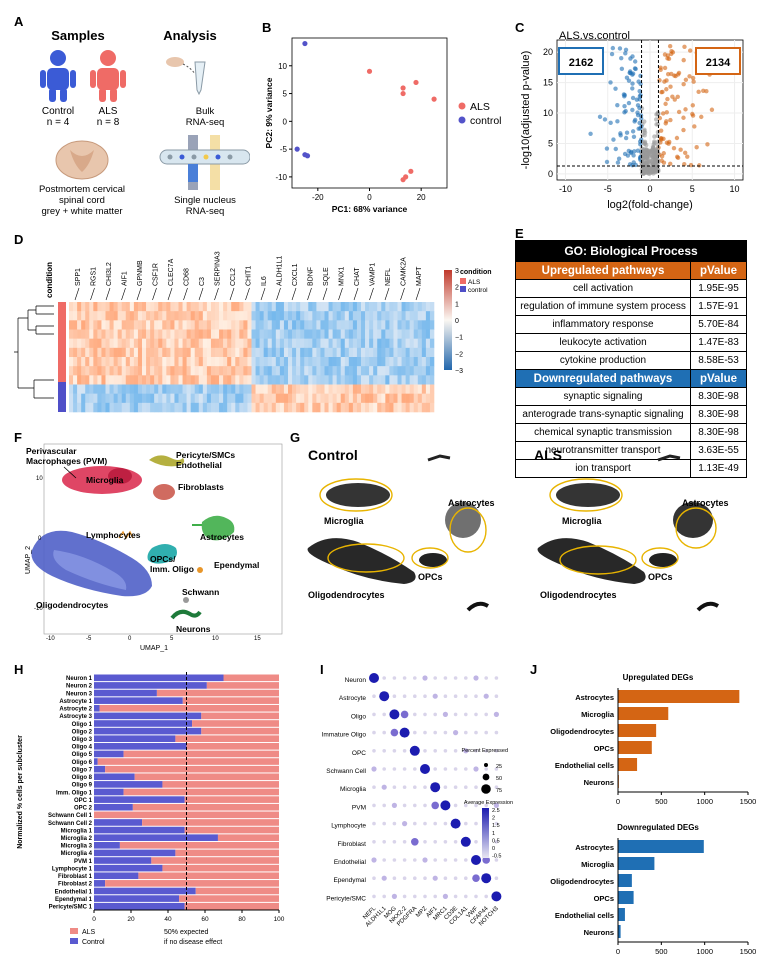 This screenshot has width=760, height=964. Describe the element at coordinates (603, 270) in the screenshot. I see `go-up-title: Upregulated pathways` at that location.